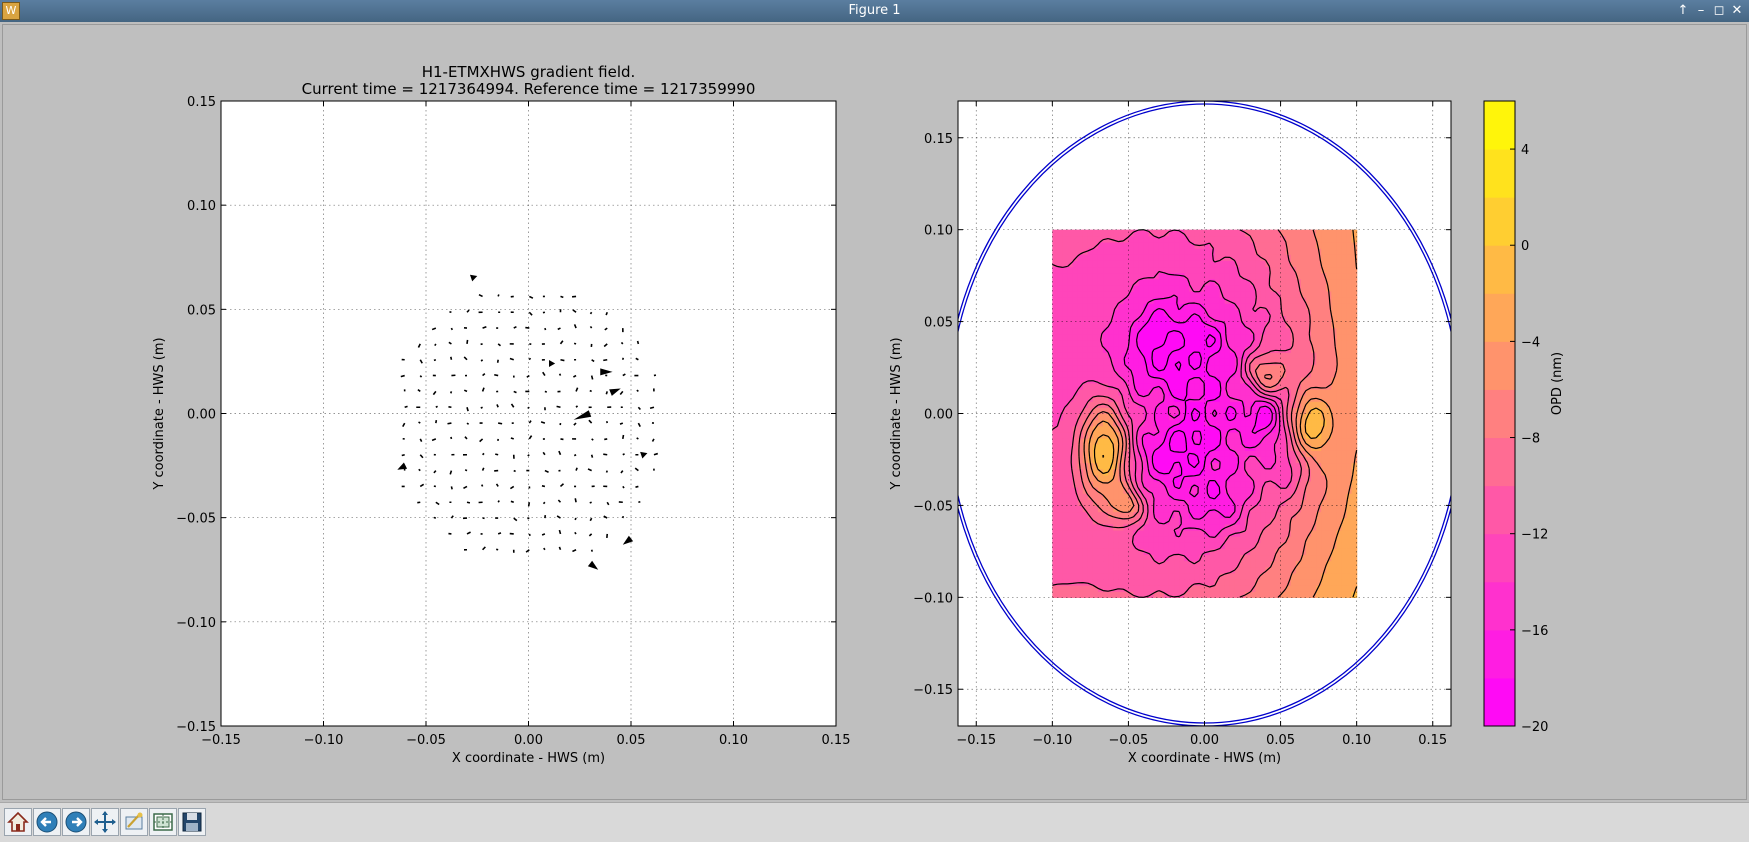  What do you see at coordinates (1683, 10) in the screenshot?
I see `up-arrow-icon: ↑` at bounding box center [1683, 10].